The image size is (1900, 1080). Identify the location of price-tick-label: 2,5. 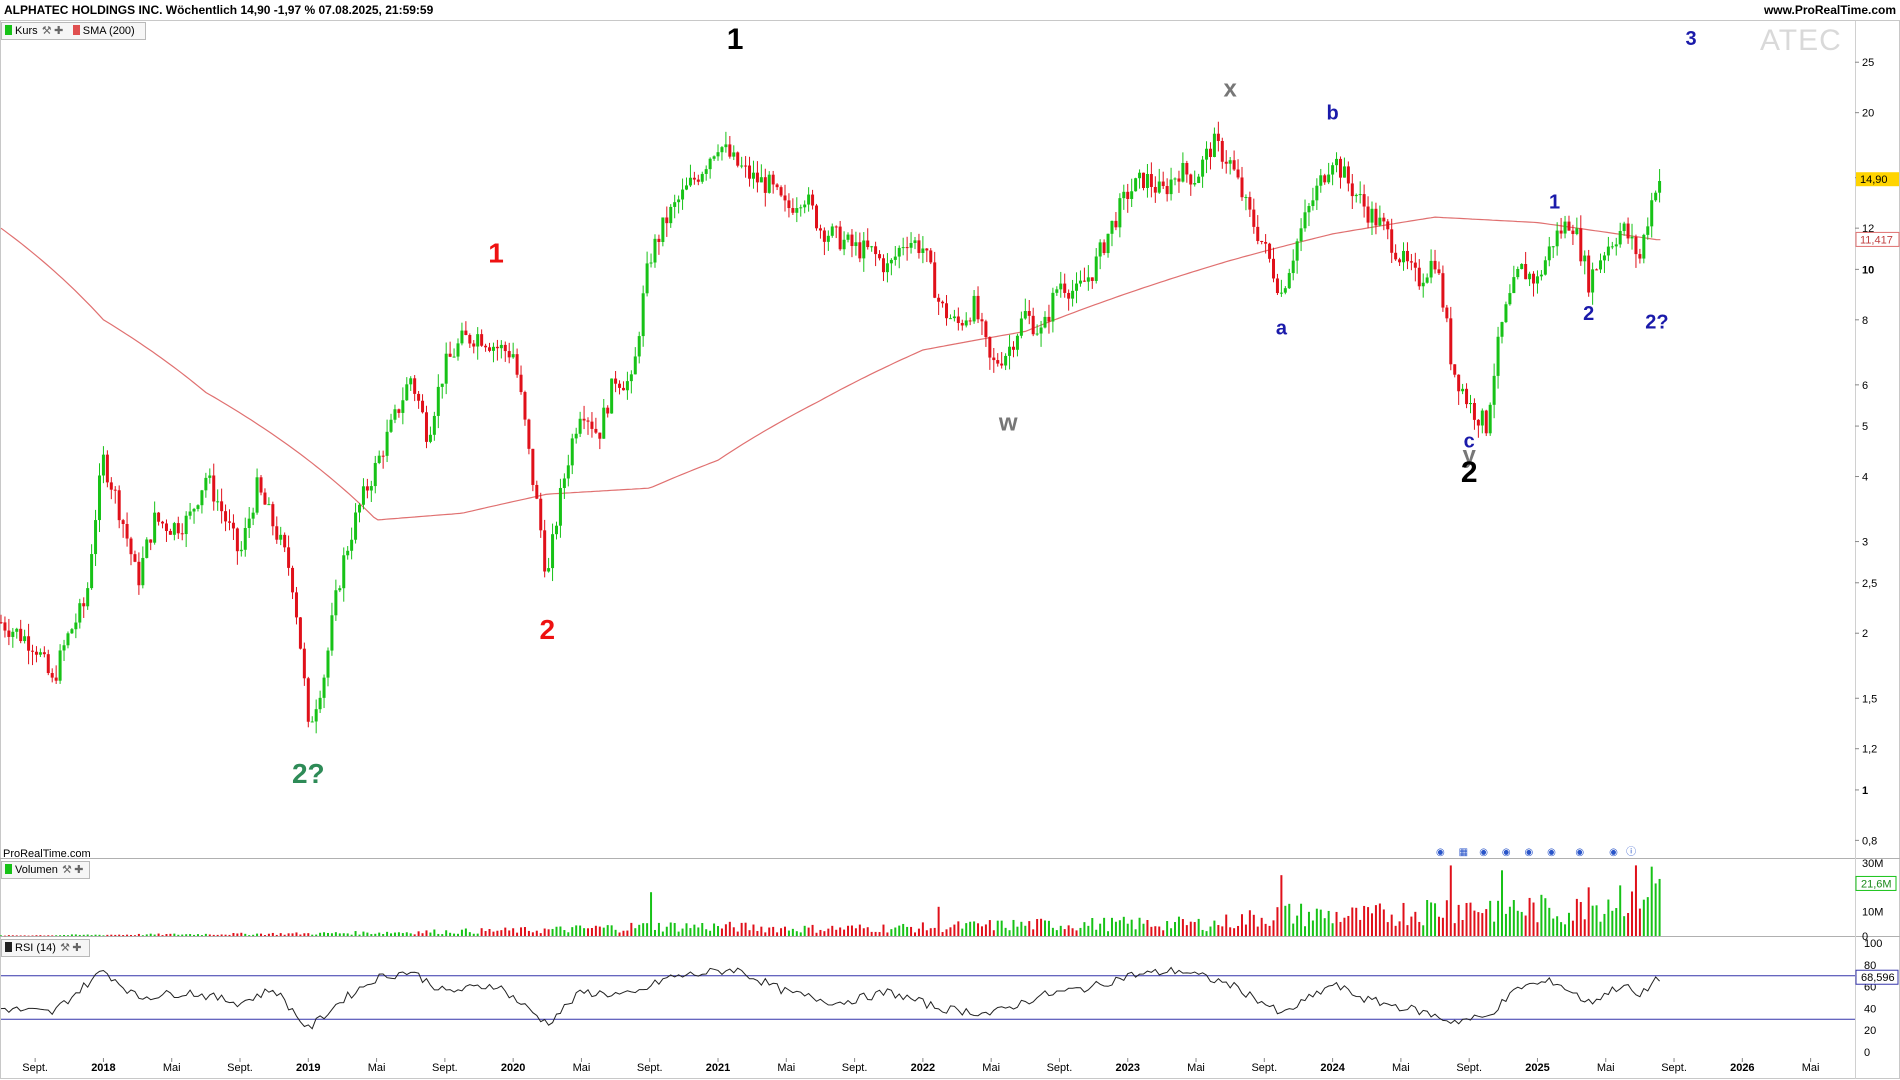
(1869, 584).